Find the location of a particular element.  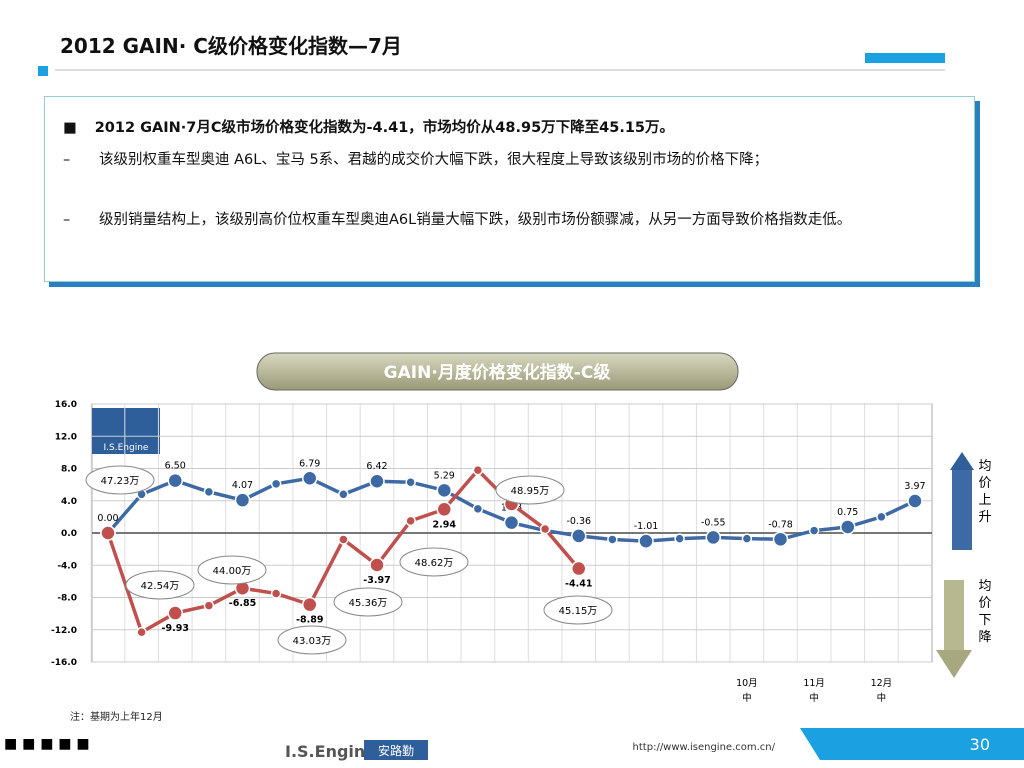

y-tick-label: 0.0 is located at coordinates (69, 534).